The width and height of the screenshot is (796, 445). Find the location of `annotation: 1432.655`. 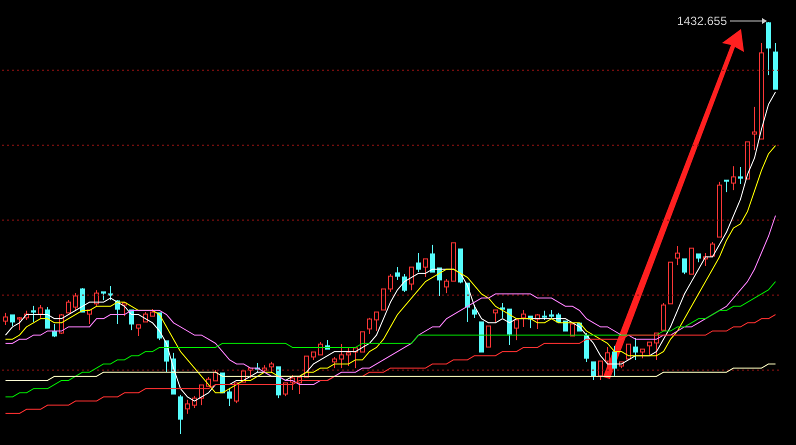

annotation: 1432.655 is located at coordinates (702, 21).